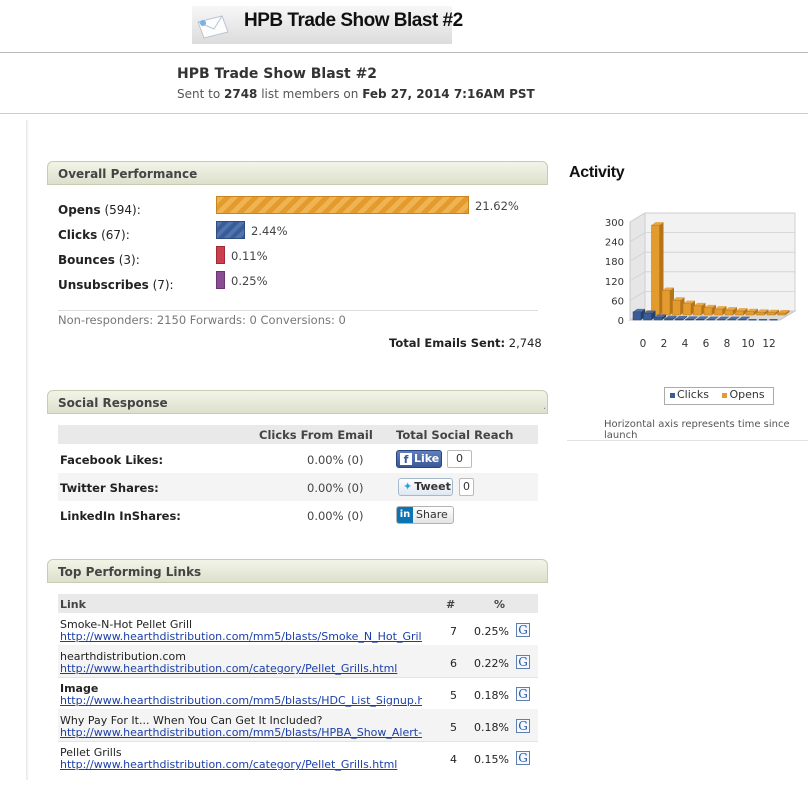  I want to click on section-marker: ., so click(545, 406).